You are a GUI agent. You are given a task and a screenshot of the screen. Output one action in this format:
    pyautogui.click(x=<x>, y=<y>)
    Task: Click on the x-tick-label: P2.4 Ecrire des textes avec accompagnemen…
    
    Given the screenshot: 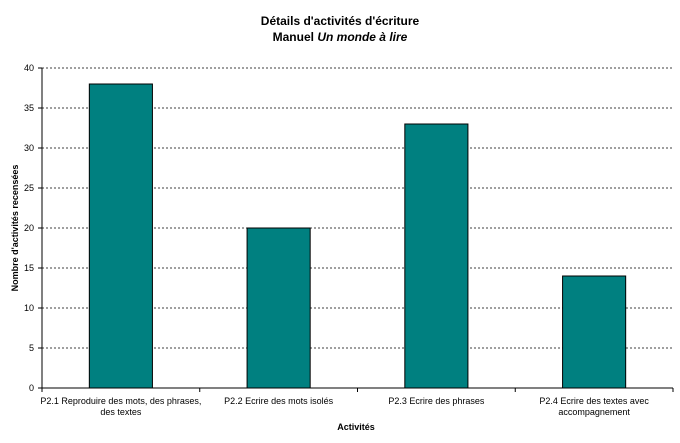 What is the action you would take?
    pyautogui.click(x=594, y=406)
    